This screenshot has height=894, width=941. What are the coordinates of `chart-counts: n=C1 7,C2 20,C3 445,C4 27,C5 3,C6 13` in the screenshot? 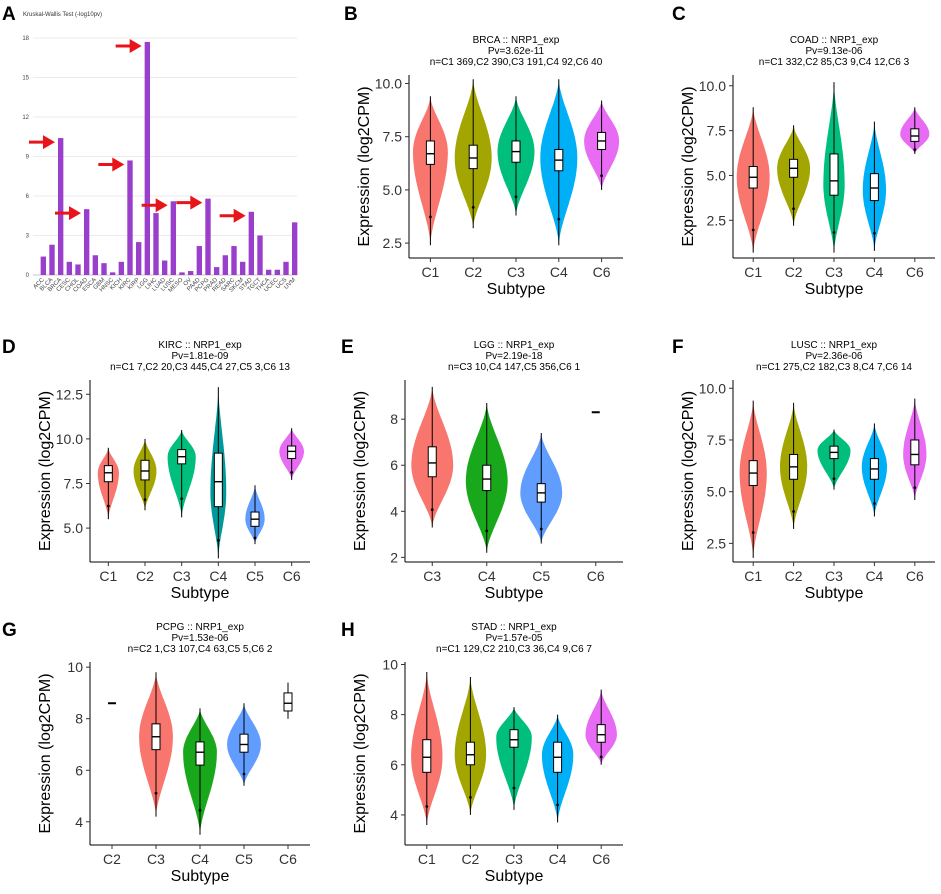 It's located at (200, 367).